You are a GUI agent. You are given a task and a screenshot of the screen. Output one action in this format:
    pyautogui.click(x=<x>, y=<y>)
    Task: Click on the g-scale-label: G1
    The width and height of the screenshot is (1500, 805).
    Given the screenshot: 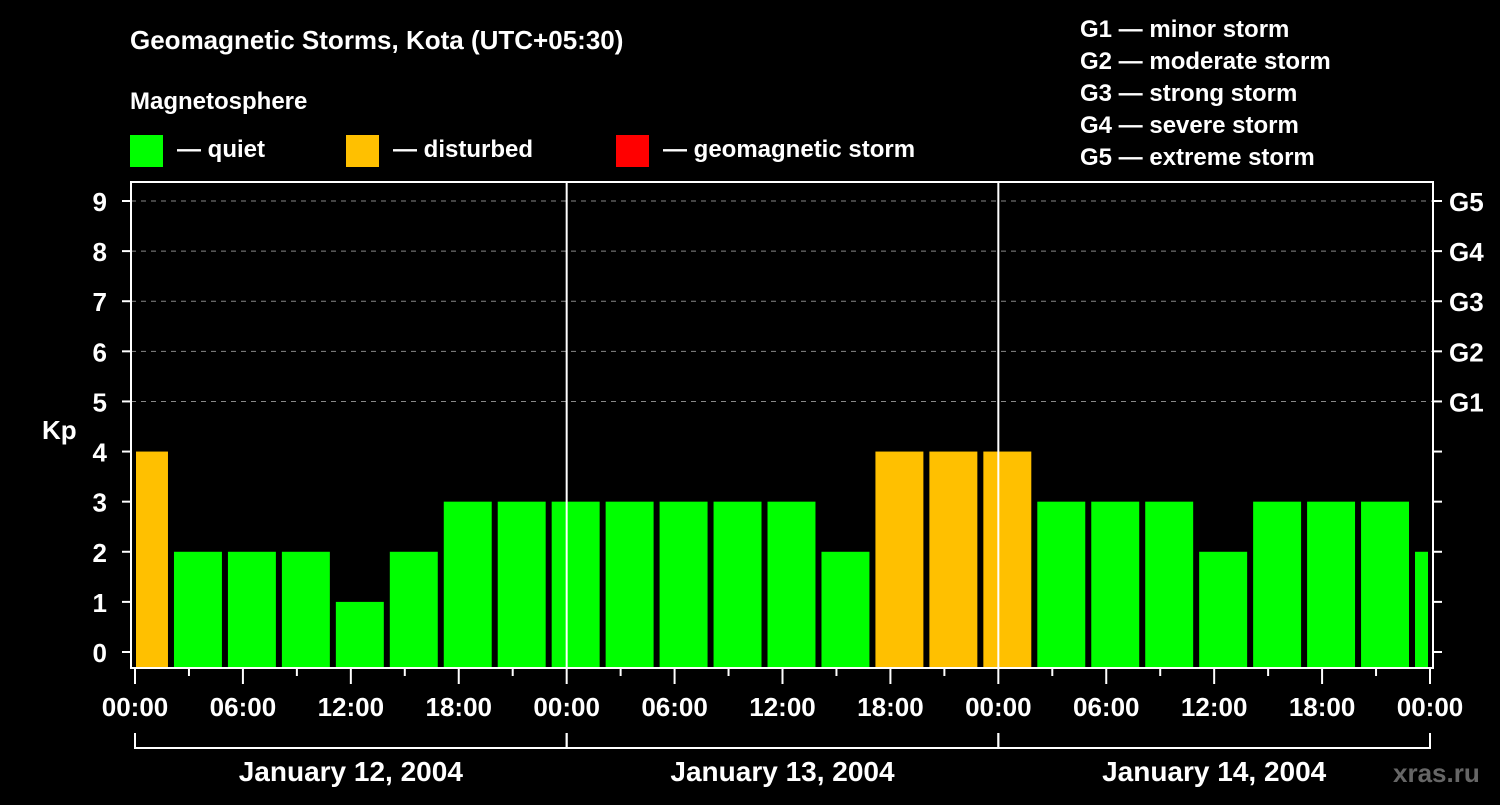 What is the action you would take?
    pyautogui.click(x=1466, y=402)
    